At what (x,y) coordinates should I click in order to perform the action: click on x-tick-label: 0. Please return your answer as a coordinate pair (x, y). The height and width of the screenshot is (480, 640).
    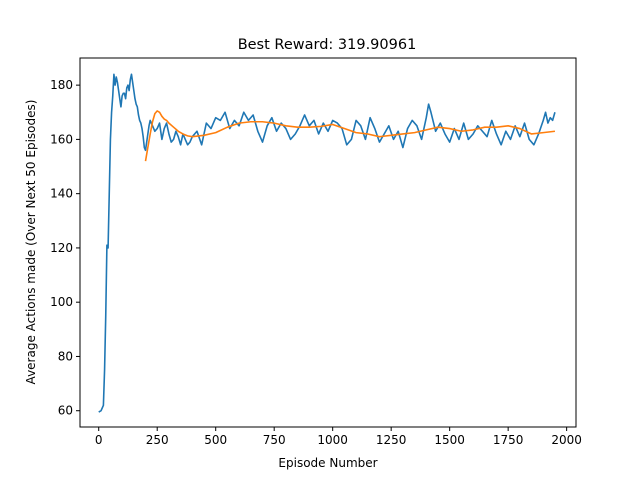
    Looking at the image, I should click on (99, 440).